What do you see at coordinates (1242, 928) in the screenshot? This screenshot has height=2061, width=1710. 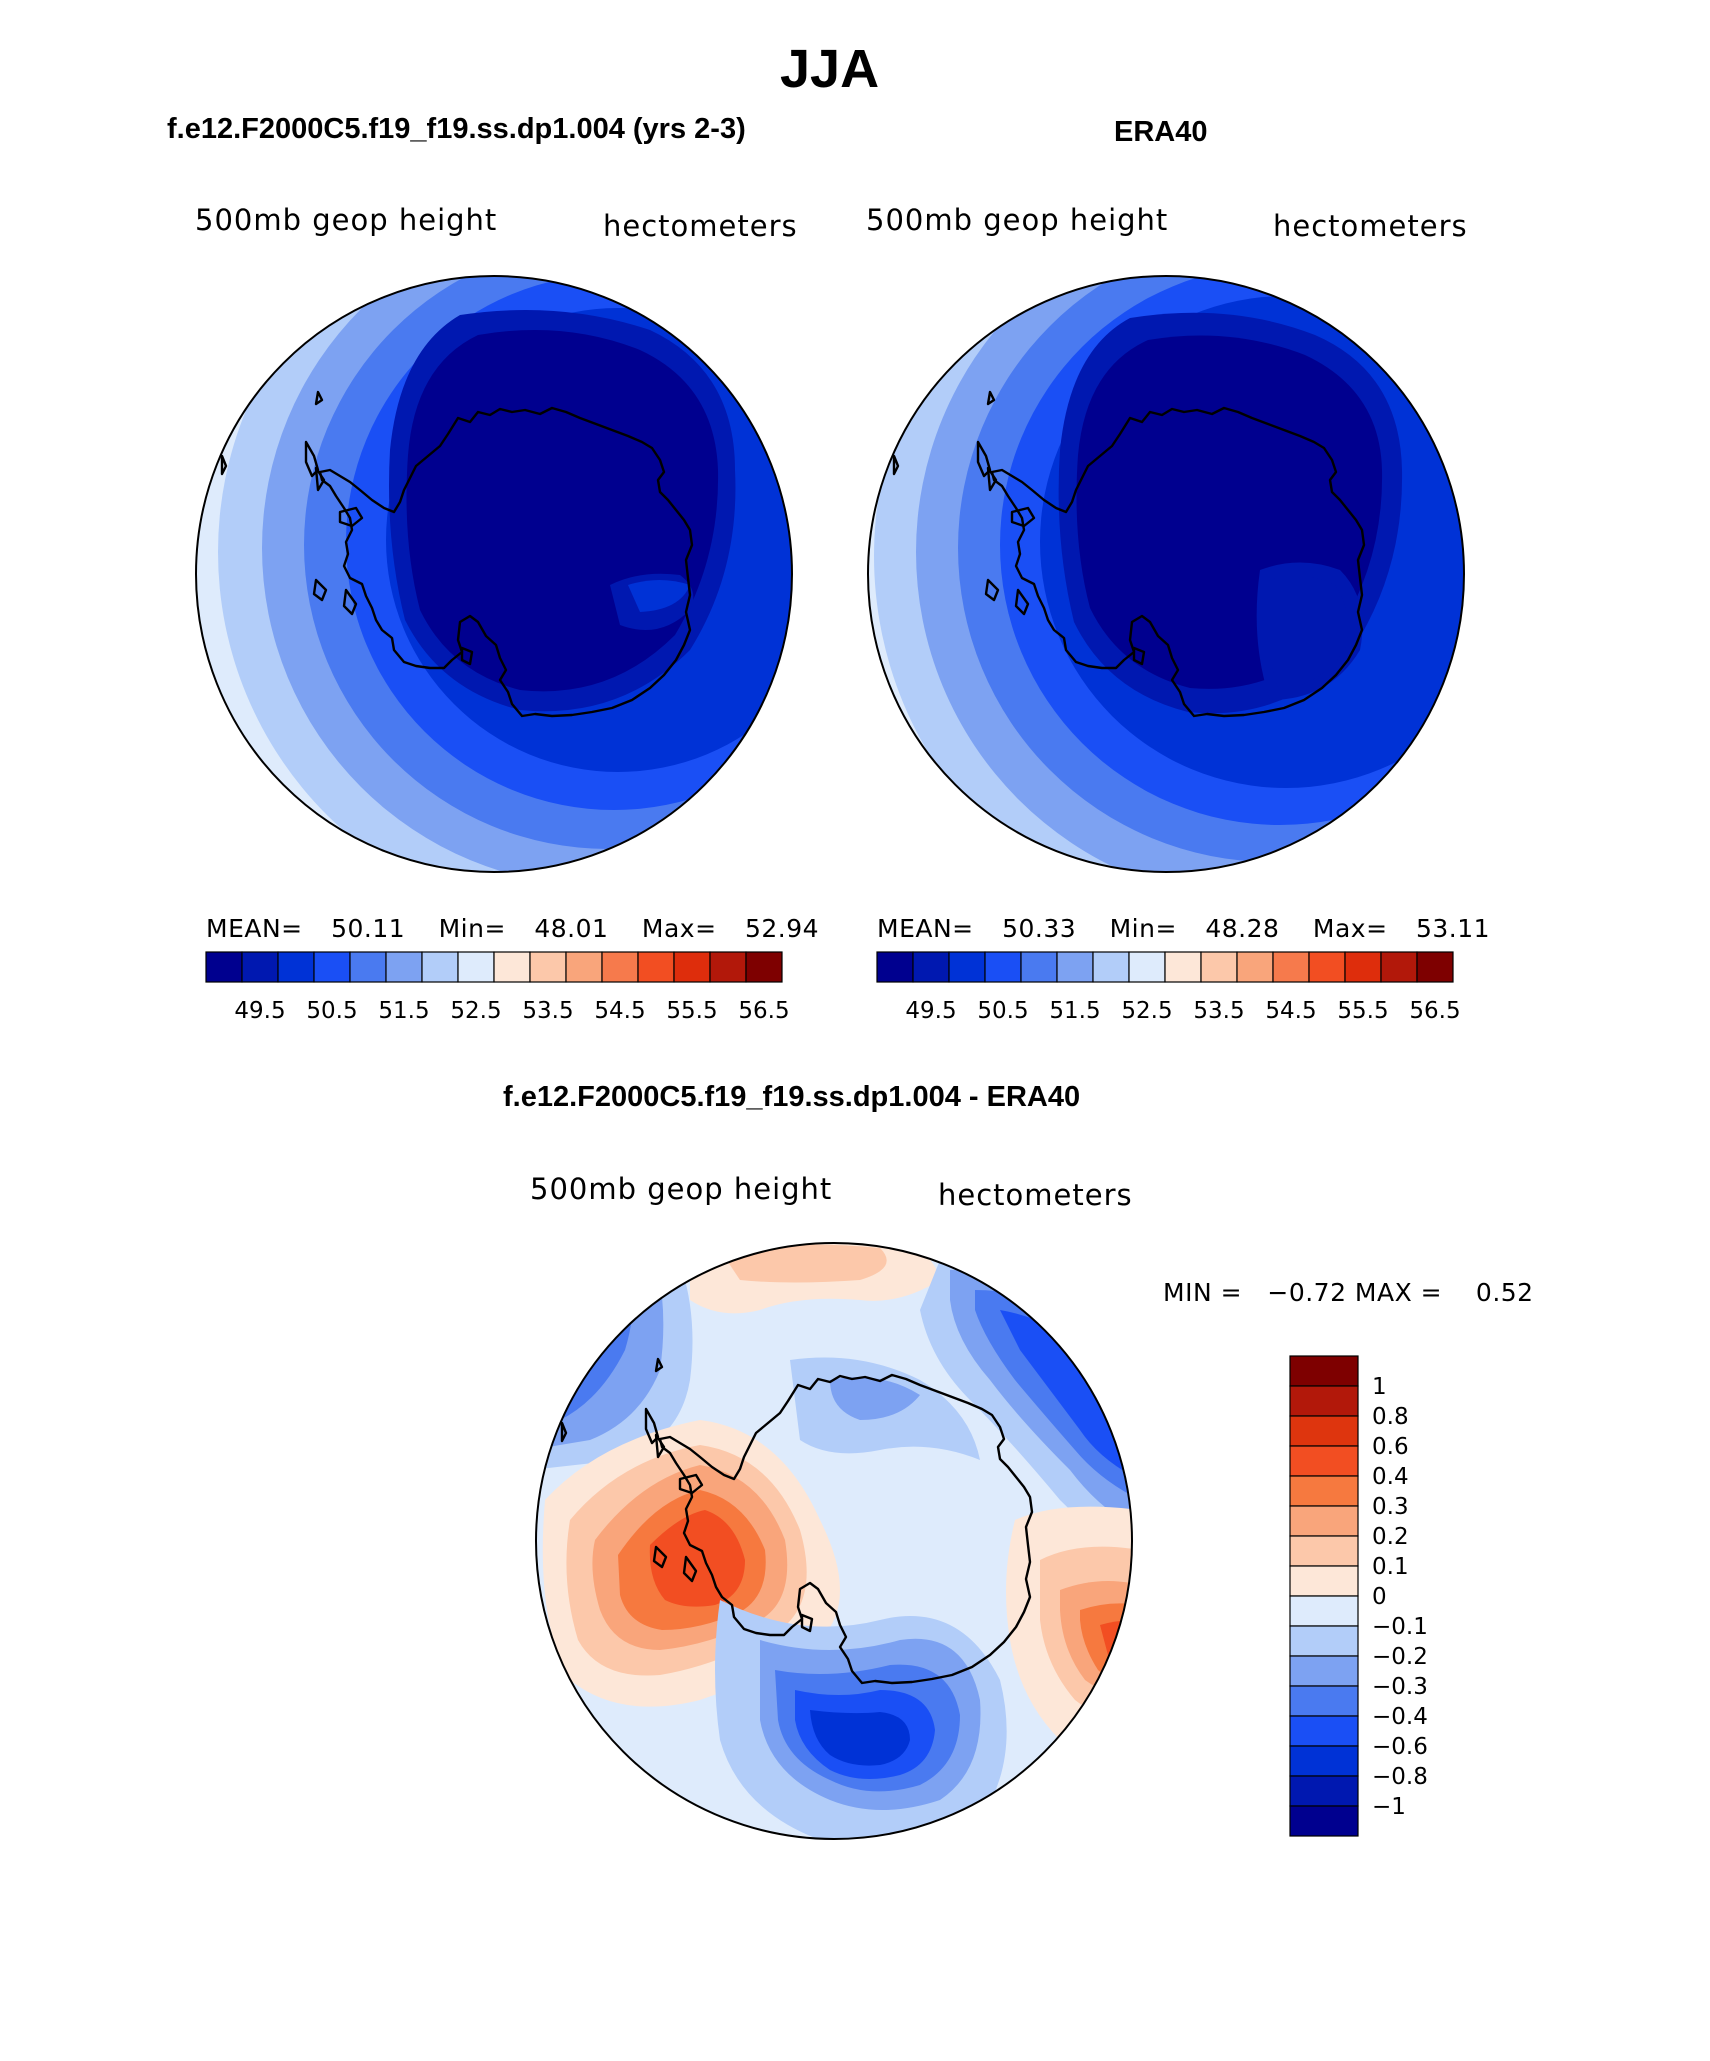 I see `min-value: 48.28` at bounding box center [1242, 928].